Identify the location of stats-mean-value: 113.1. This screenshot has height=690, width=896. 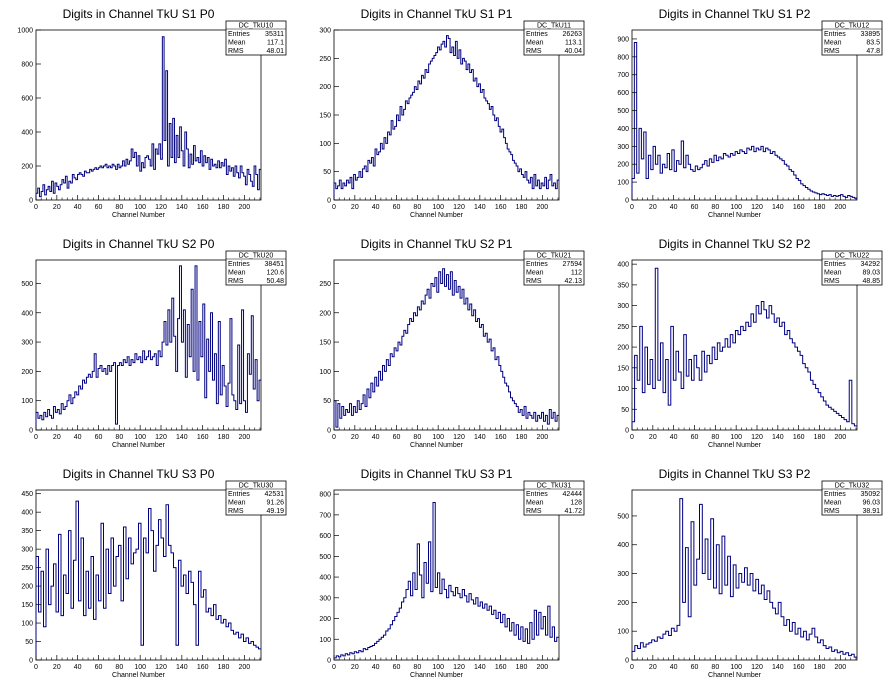
(573, 43).